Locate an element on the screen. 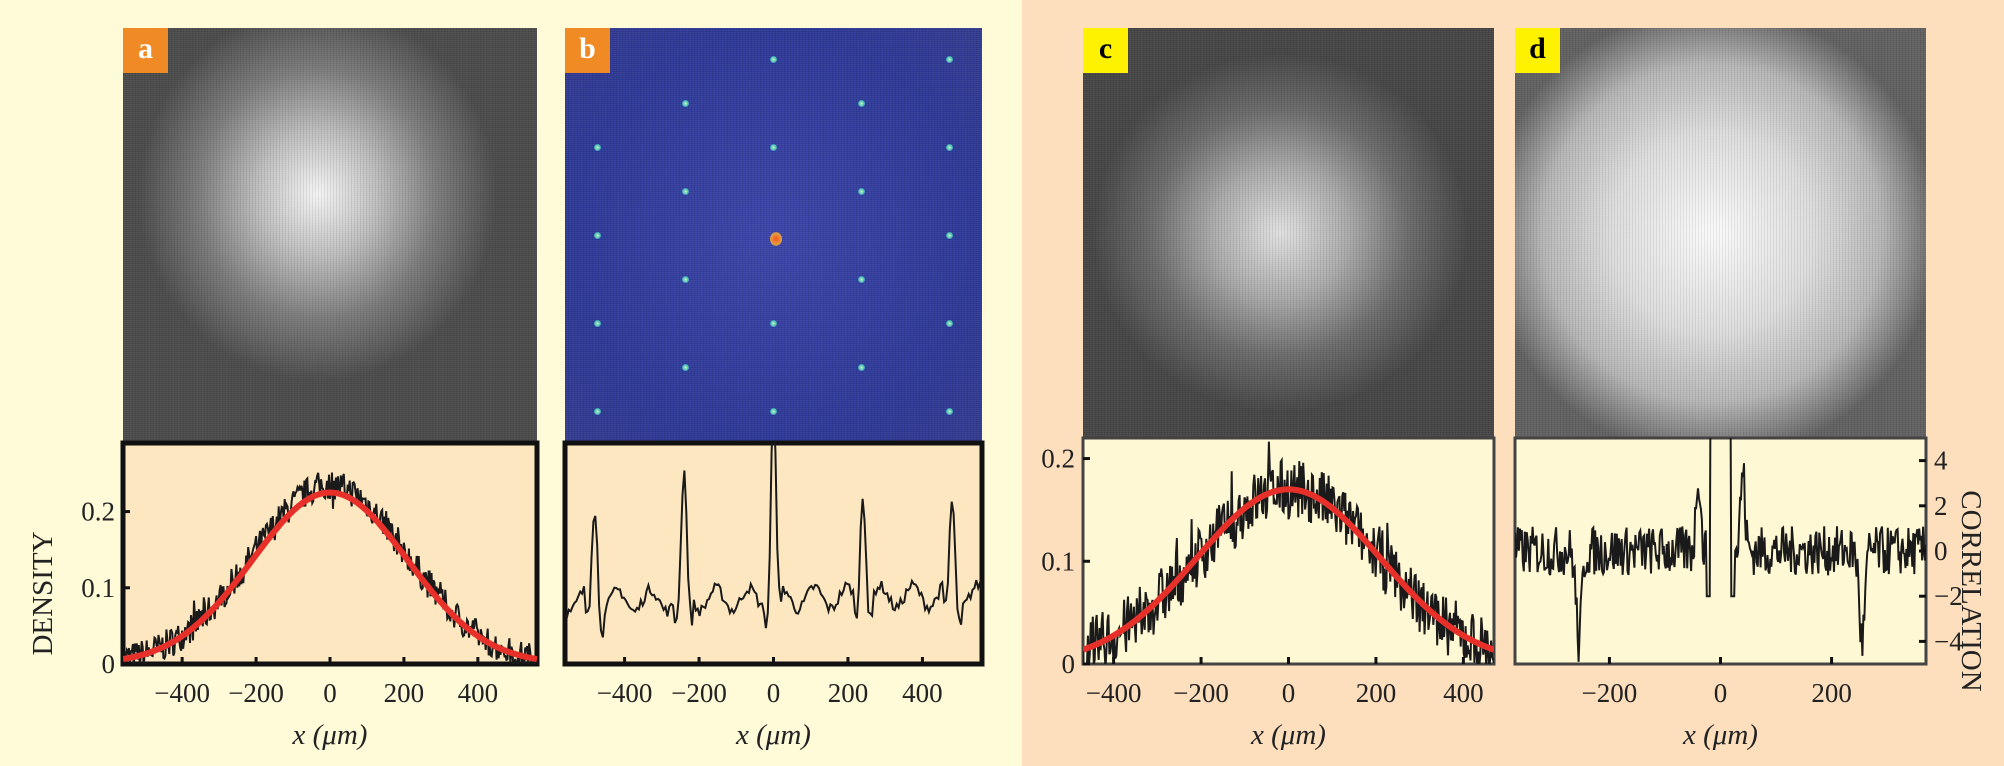  panel-label-d: d is located at coordinates (1537, 50).